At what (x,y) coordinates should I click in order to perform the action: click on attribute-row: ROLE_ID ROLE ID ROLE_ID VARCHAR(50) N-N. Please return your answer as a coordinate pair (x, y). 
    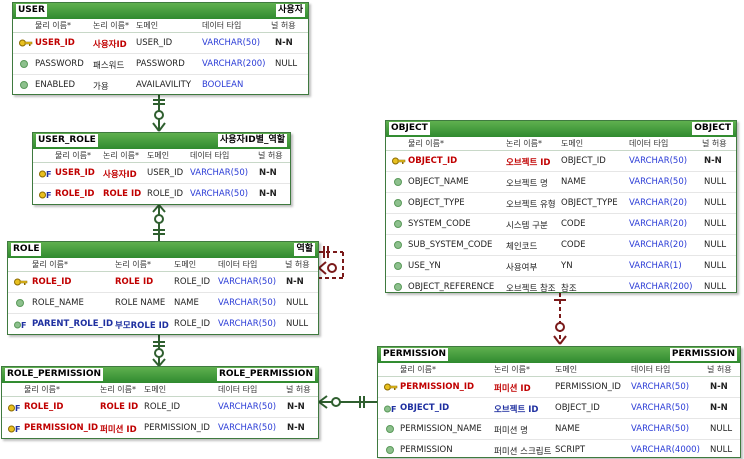
    Looking at the image, I should click on (163, 282).